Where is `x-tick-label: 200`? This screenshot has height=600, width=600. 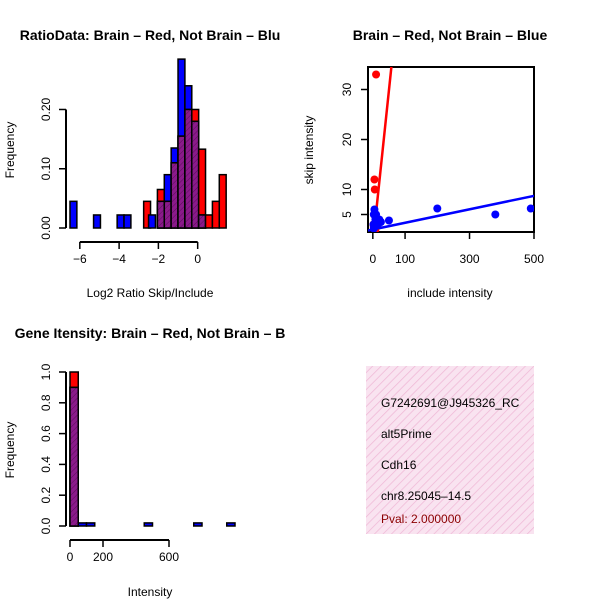 x-tick-label: 200 is located at coordinates (103, 557).